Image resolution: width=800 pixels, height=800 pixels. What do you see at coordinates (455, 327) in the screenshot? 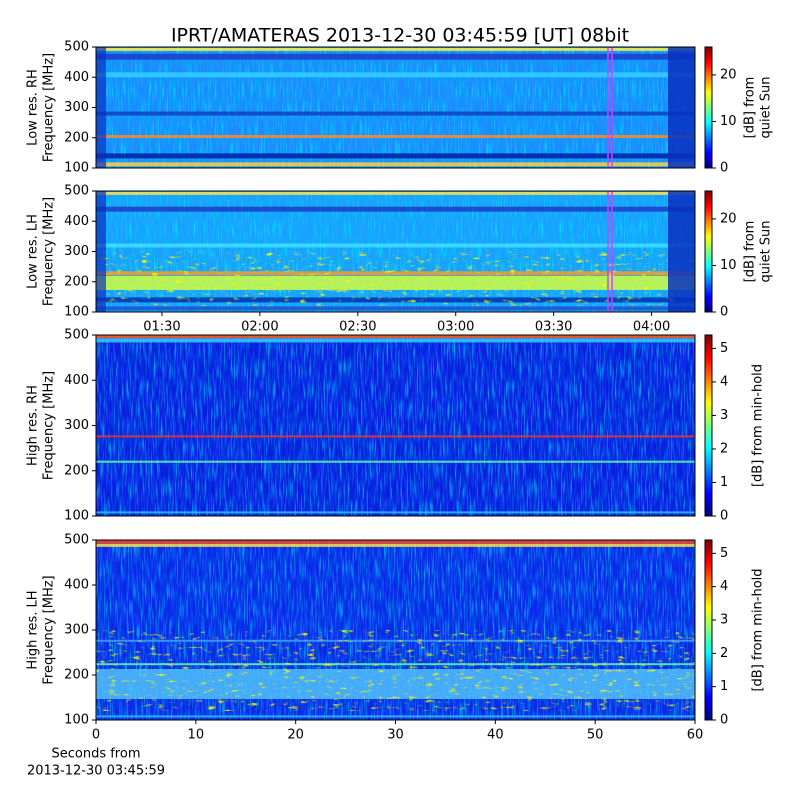
I see `x-tick-label: 03:00` at bounding box center [455, 327].